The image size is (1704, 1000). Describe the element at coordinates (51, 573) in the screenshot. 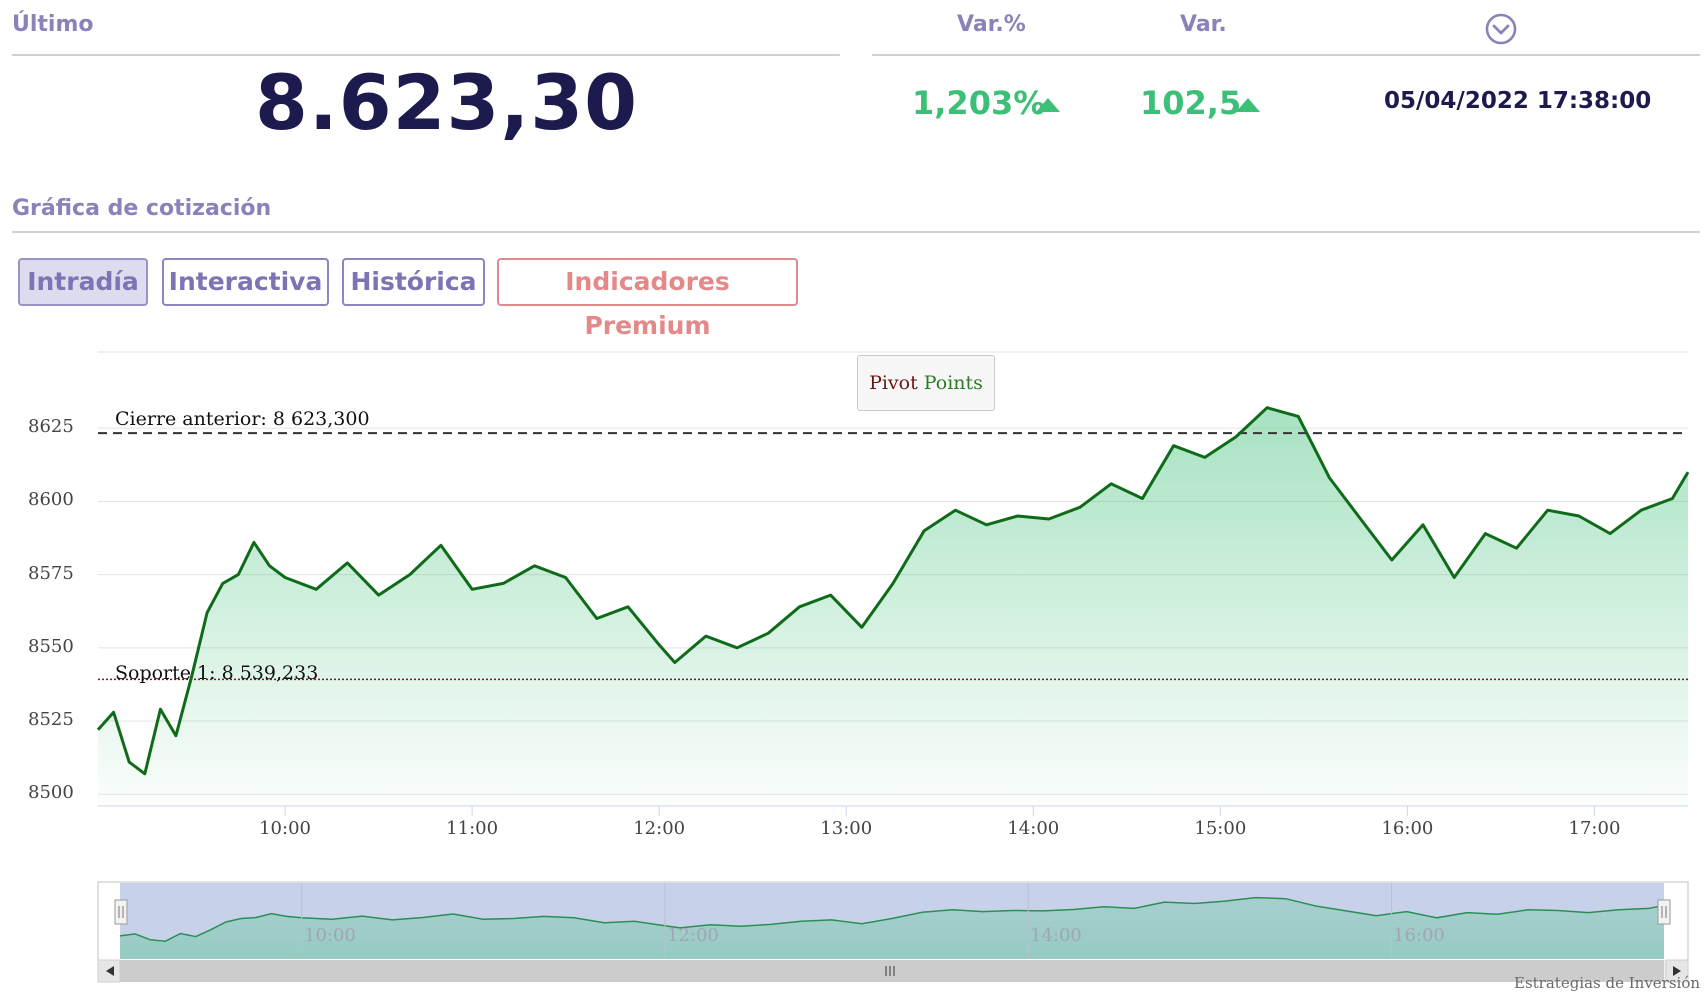

I see `y-tick-label: 8575` at that location.